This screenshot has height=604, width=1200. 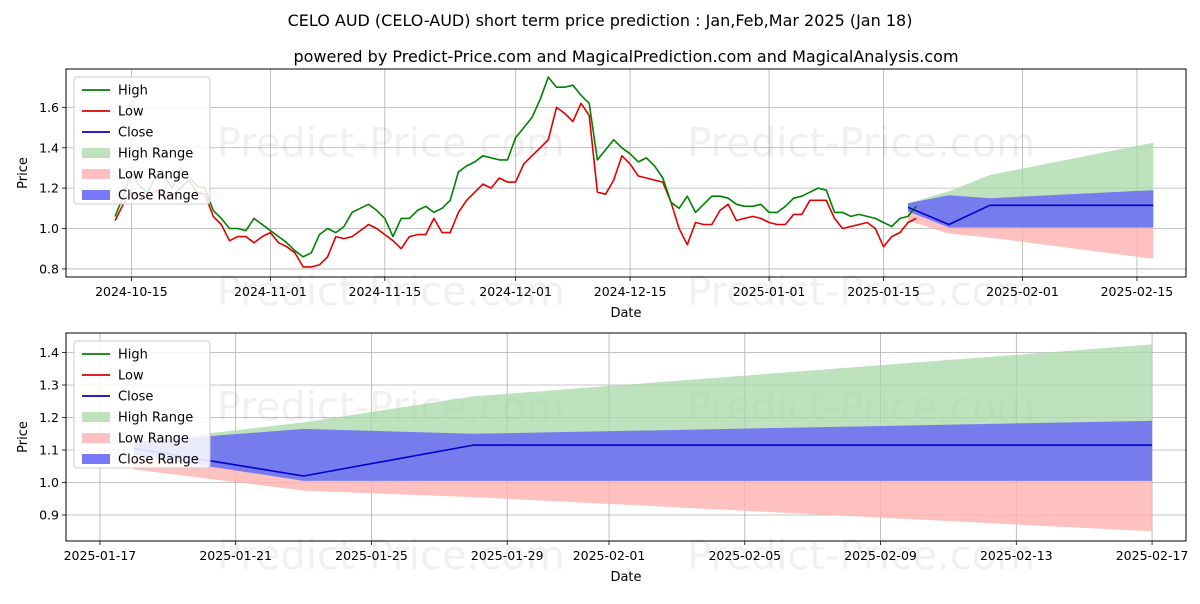 What do you see at coordinates (49, 385) in the screenshot?
I see `y-tick-label: 1.3` at bounding box center [49, 385].